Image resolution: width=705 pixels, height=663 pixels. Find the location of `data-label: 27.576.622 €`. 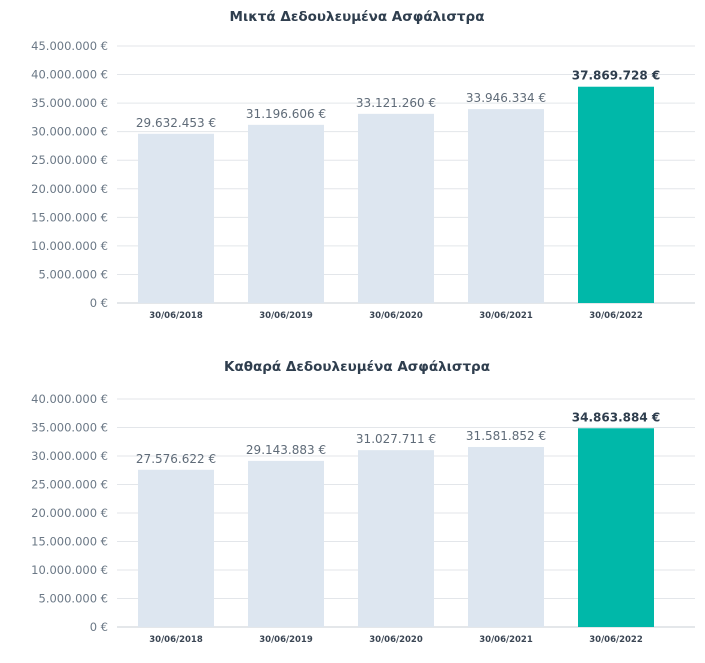

data-label: 27.576.622 € is located at coordinates (176, 459).